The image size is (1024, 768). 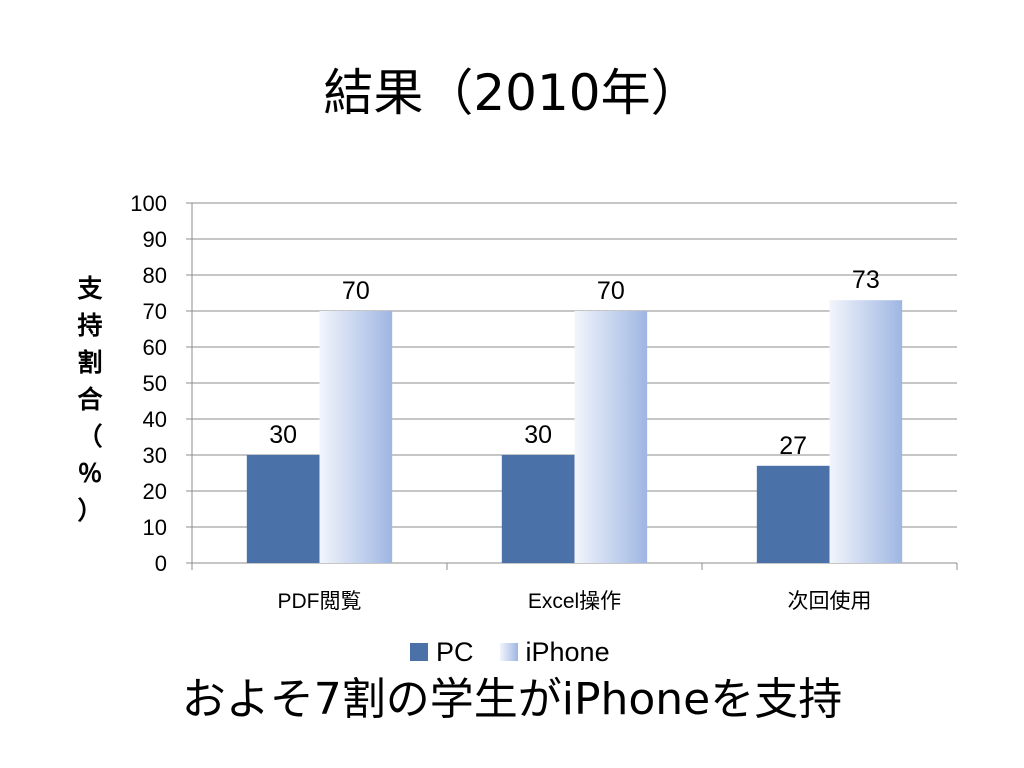 I want to click on legend-item-iphone: iPhone, so click(x=554, y=652).